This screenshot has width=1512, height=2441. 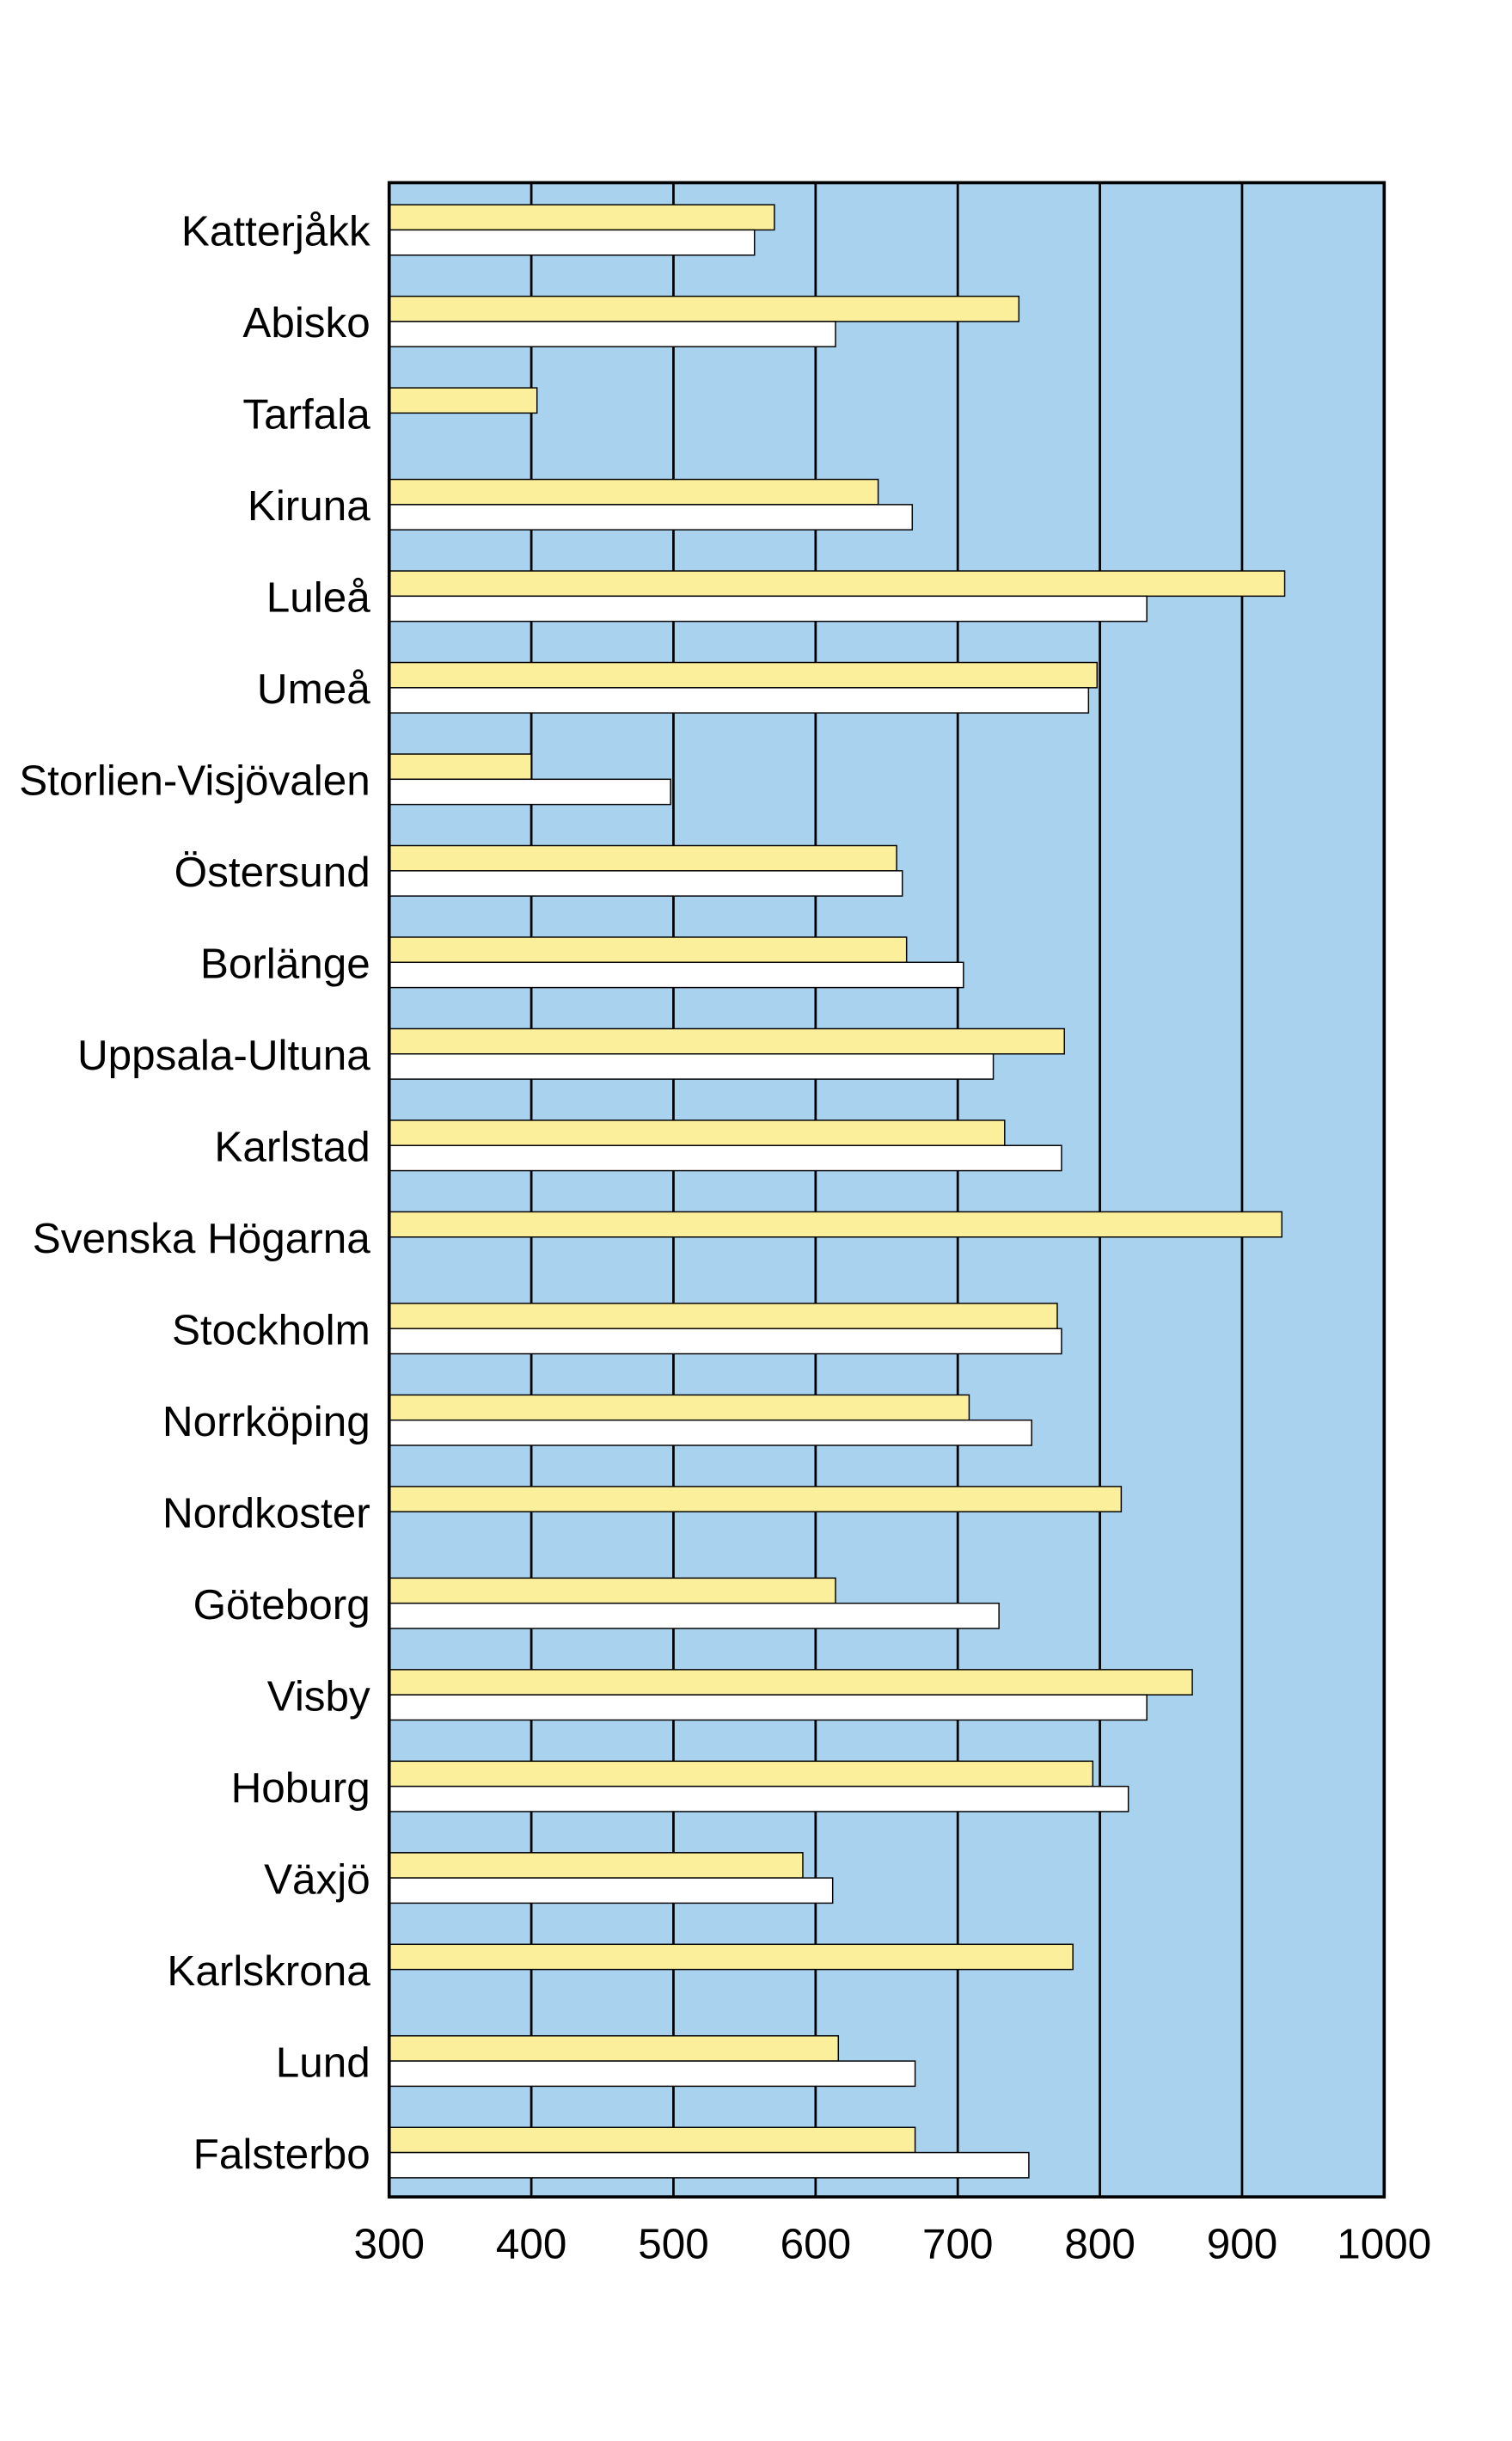 What do you see at coordinates (266, 1512) in the screenshot?
I see `category-label: Nordkoster` at bounding box center [266, 1512].